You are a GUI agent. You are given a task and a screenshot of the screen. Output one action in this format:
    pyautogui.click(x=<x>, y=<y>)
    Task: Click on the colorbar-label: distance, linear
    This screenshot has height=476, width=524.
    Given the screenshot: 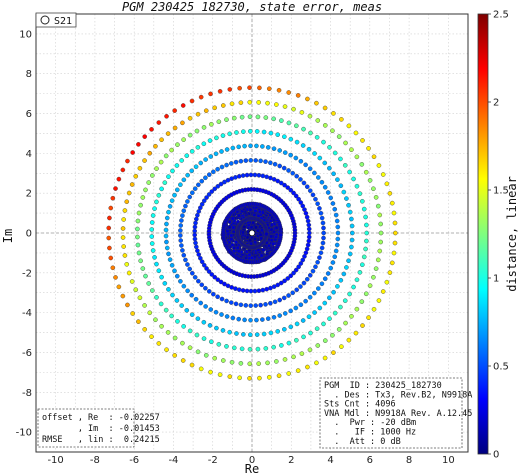 What is the action you would take?
    pyautogui.click(x=512, y=234)
    